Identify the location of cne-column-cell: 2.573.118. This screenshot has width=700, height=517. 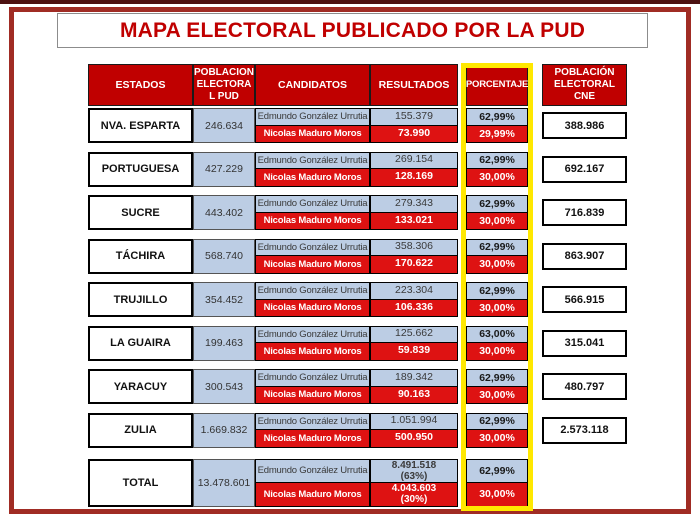
(584, 430).